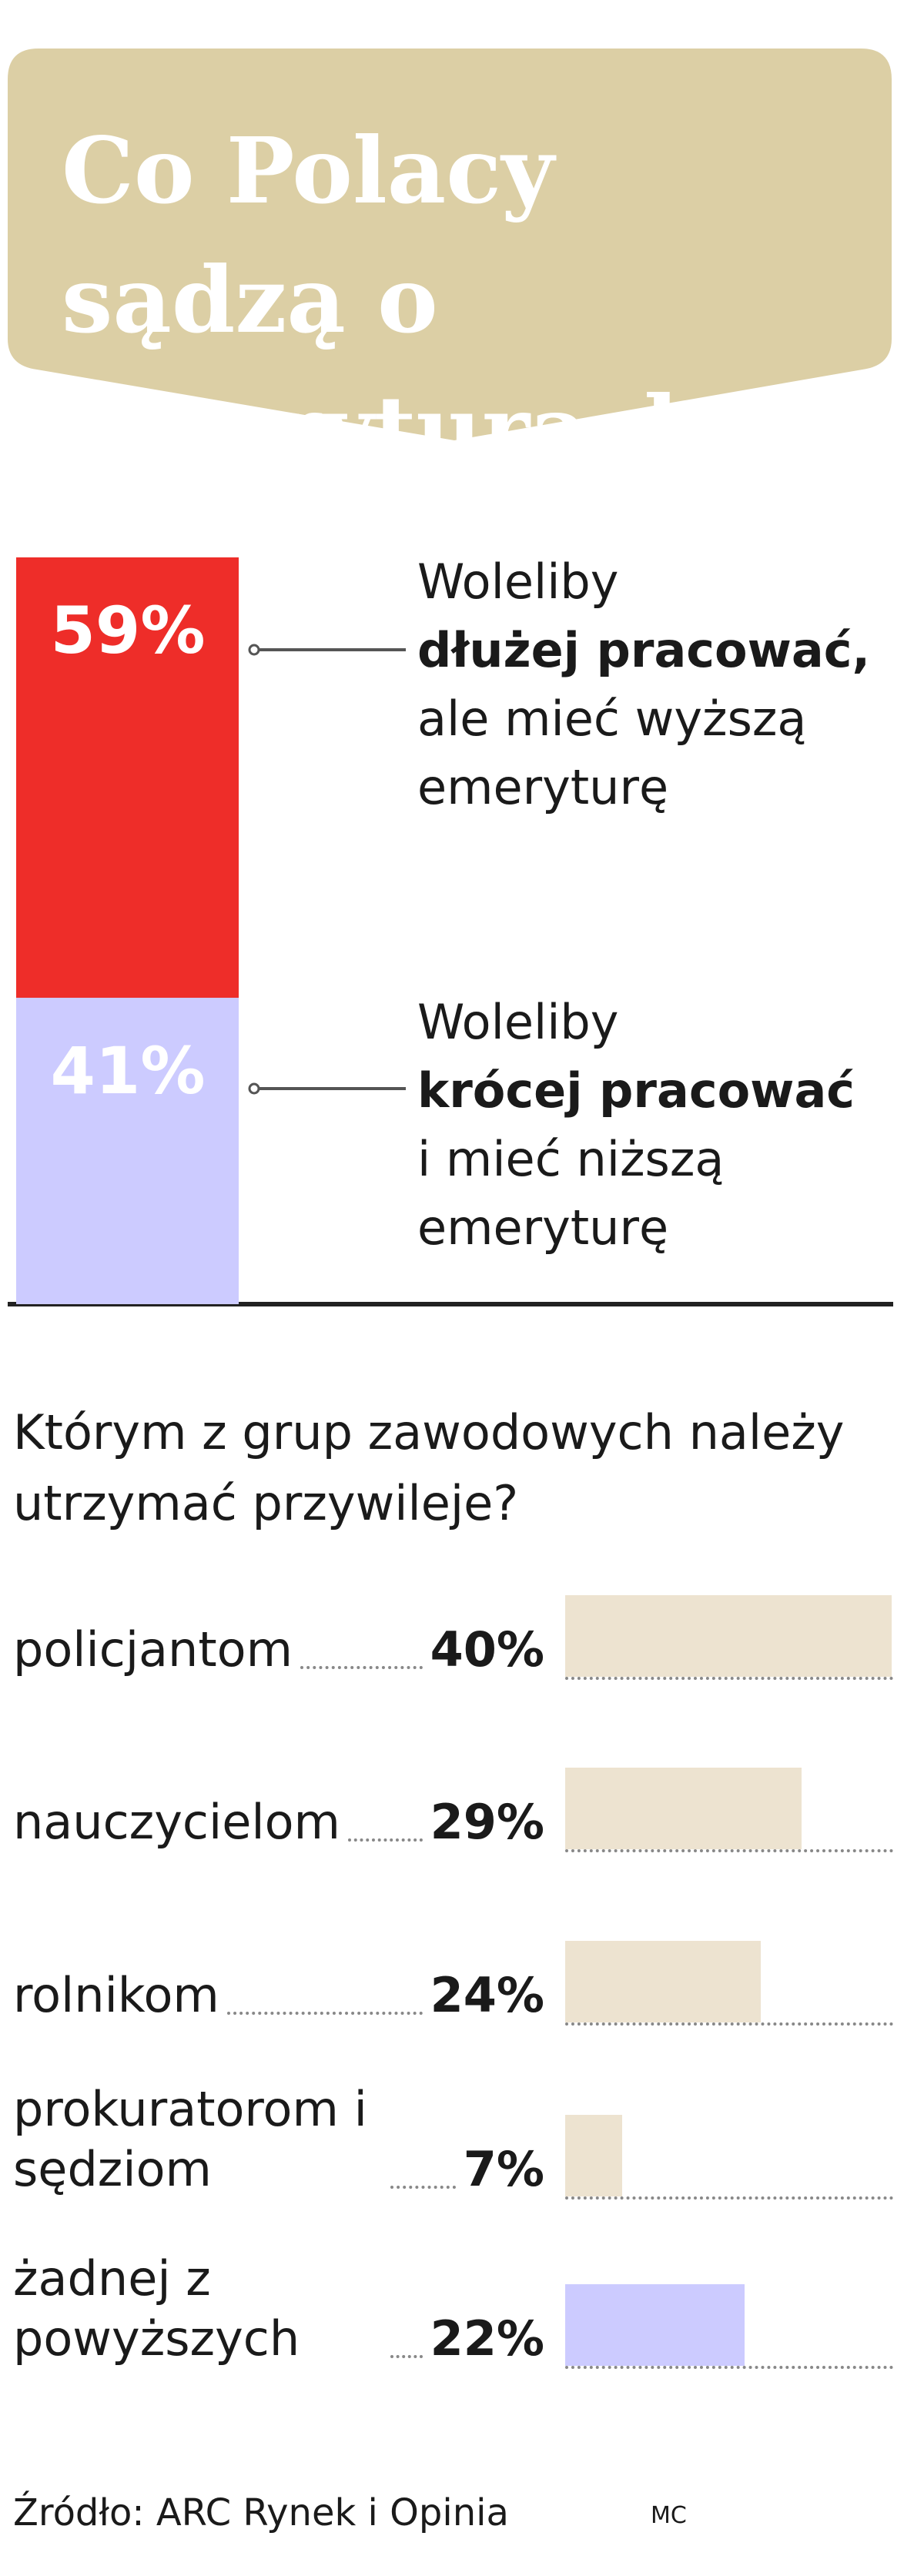  What do you see at coordinates (612, 753) in the screenshot?
I see `annotation-text: ale mieć wyższą emeryturę` at bounding box center [612, 753].